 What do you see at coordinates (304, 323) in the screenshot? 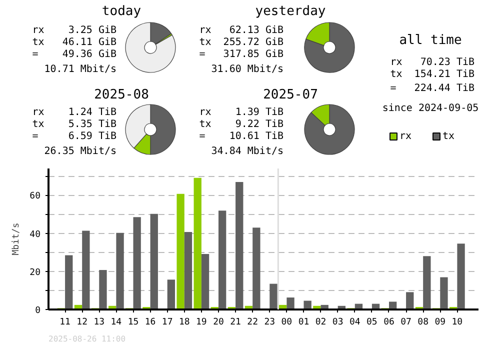
I see `x-tick-label: 01` at bounding box center [304, 323].